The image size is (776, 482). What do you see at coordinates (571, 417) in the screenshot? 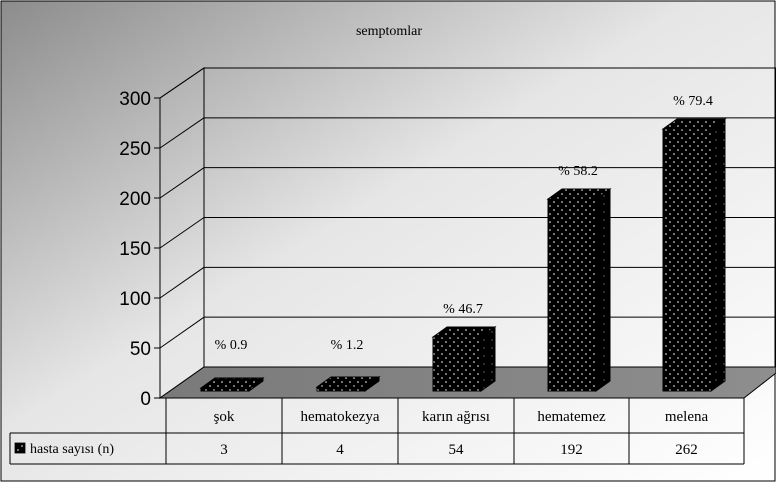
I see `category-label: hematemez` at bounding box center [571, 417].